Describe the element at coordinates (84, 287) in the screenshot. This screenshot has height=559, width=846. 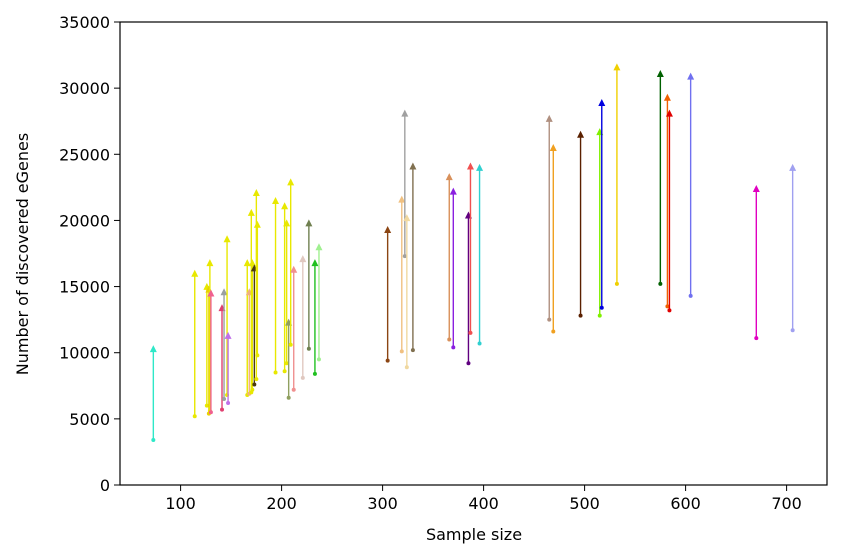
I see `y-tick-label: 15000` at that location.